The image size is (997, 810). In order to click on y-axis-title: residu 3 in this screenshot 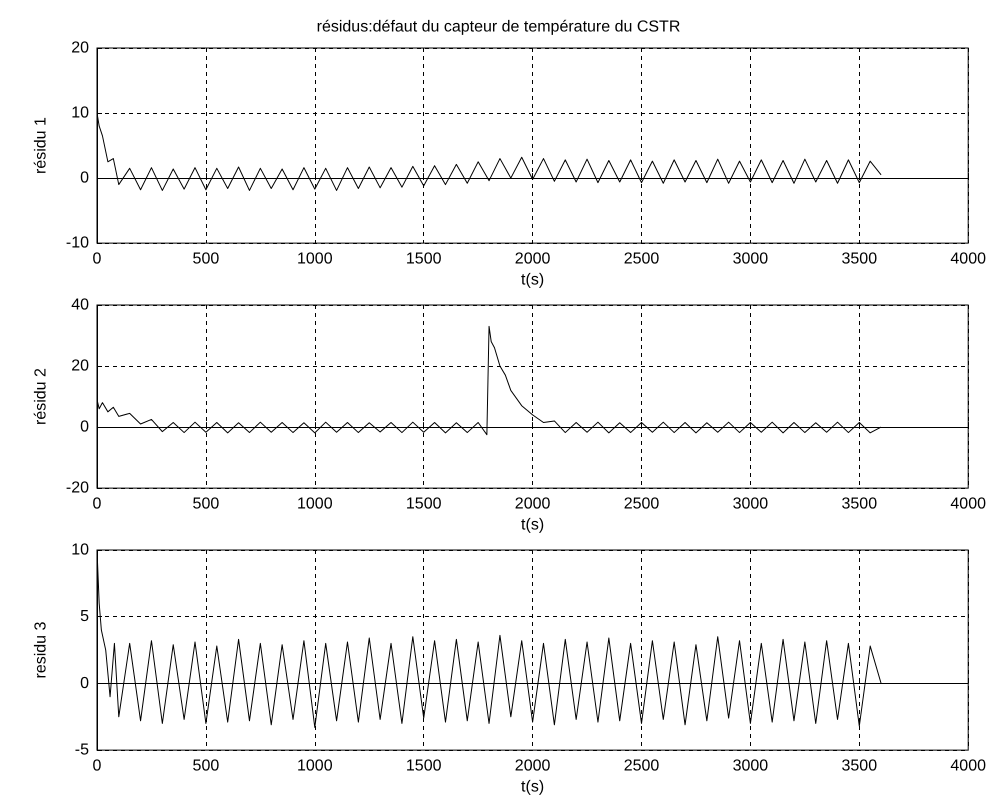, I will do `click(41, 650)`.